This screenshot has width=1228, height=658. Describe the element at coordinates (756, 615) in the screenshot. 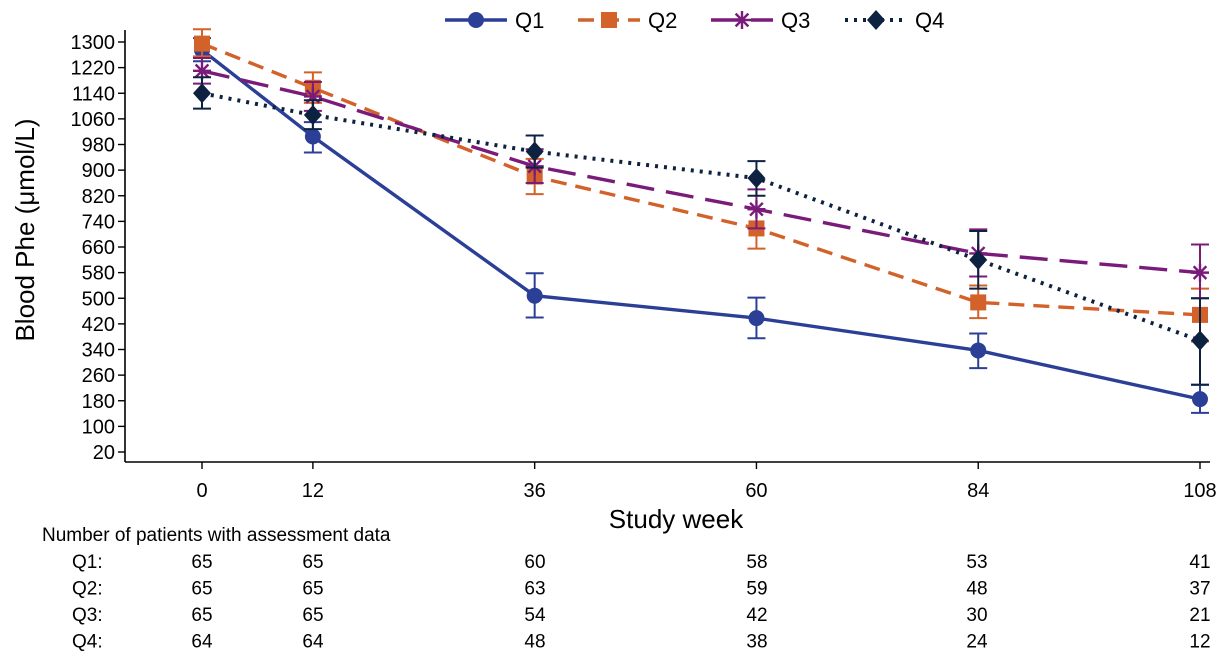

I see `patients-count-cell: 42` at that location.